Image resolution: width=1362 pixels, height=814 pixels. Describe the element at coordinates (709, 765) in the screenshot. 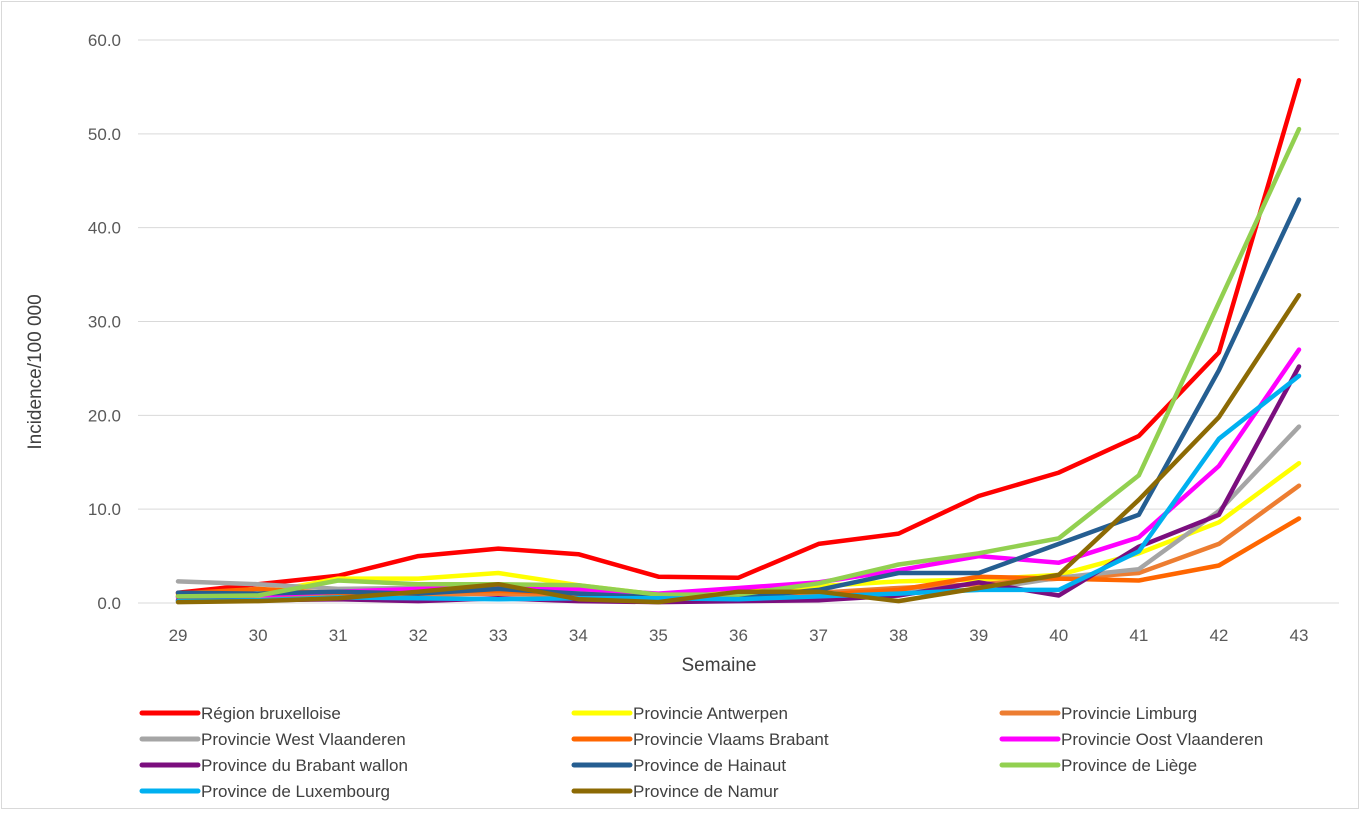

I see `legend-label: Province de Hainaut` at that location.